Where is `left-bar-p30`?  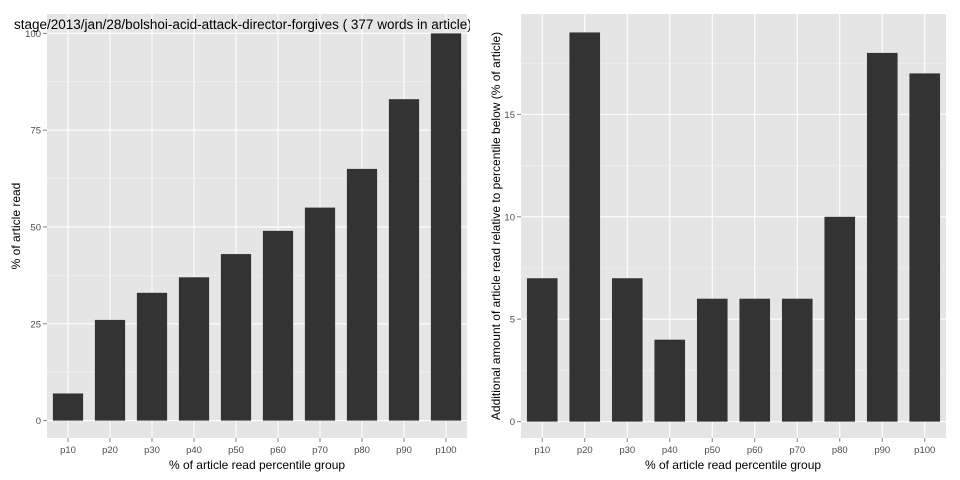
left-bar-p30 is located at coordinates (152, 356).